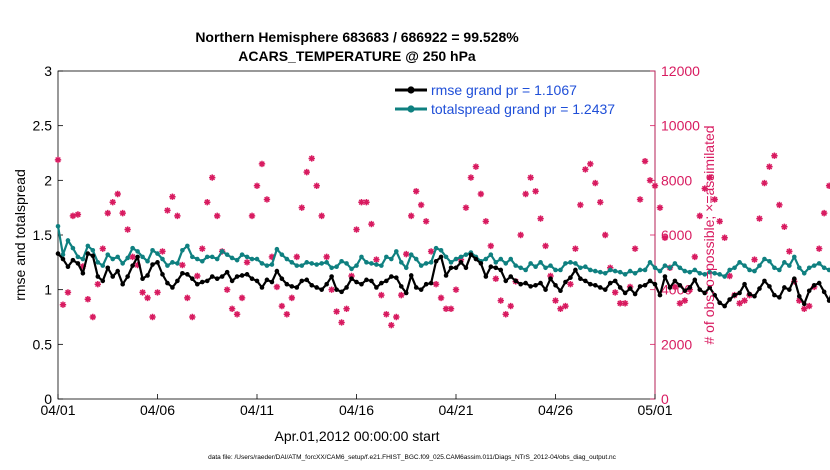 The width and height of the screenshot is (830, 470). Describe the element at coordinates (411, 90) in the screenshot. I see `legend-rmse-marker` at that location.